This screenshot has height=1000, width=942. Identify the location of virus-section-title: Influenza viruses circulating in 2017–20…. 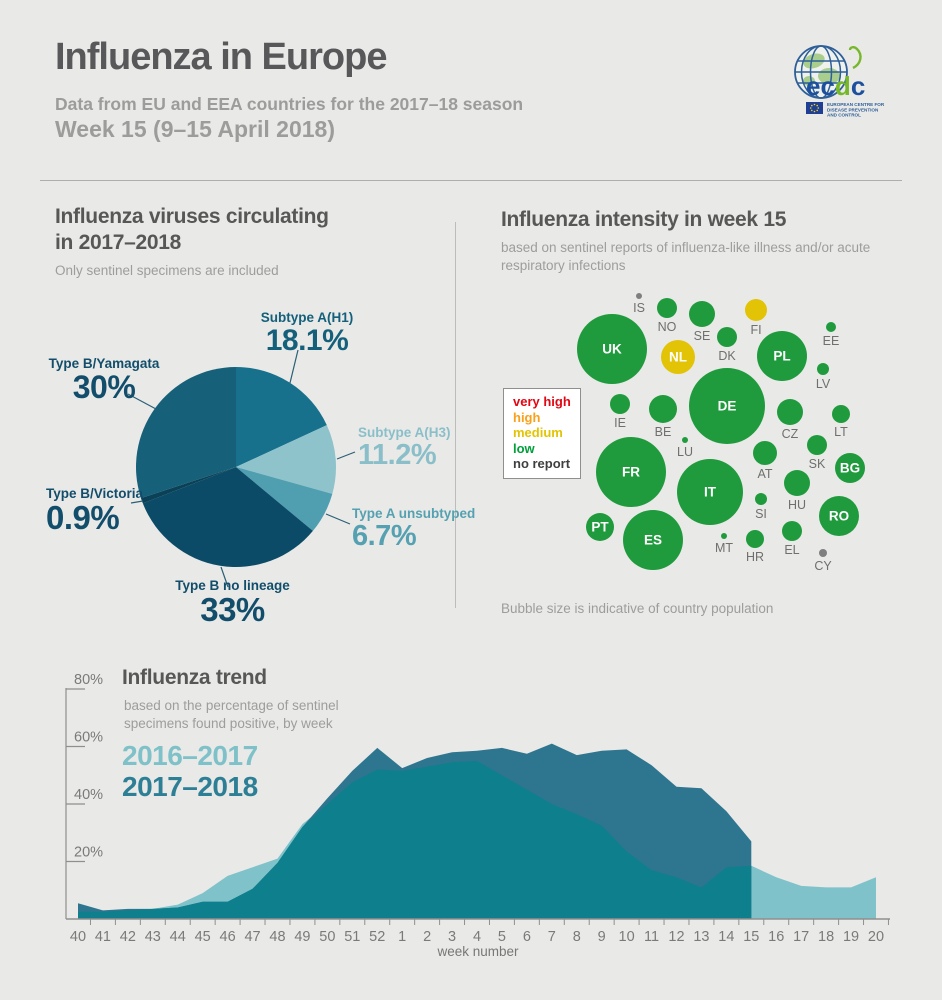
(192, 230).